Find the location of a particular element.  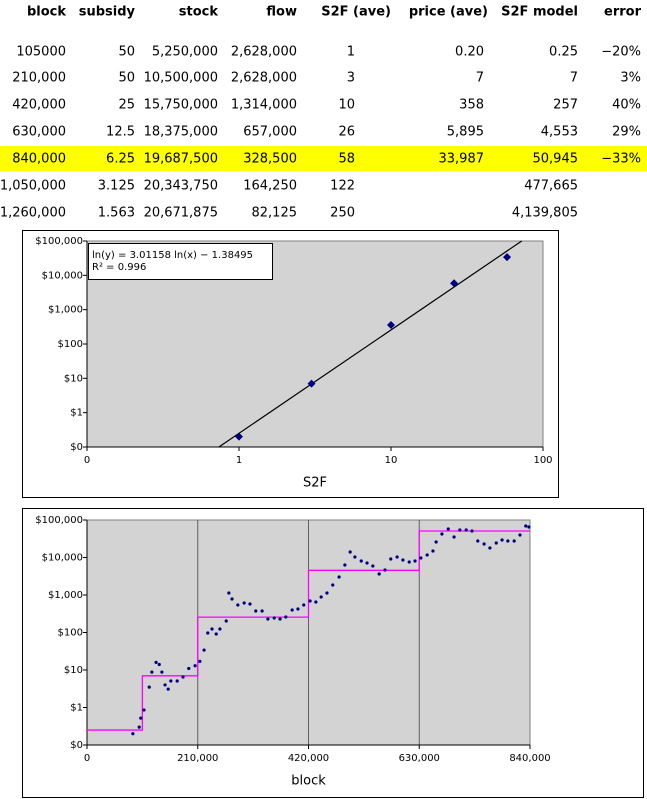

table-cell: 19,687,500 is located at coordinates (181, 159).